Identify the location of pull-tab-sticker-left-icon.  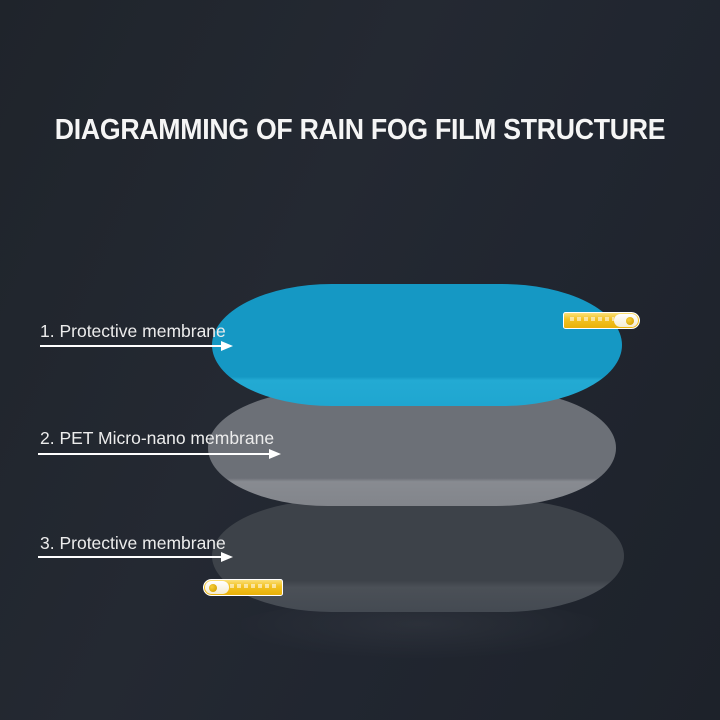
(243, 587).